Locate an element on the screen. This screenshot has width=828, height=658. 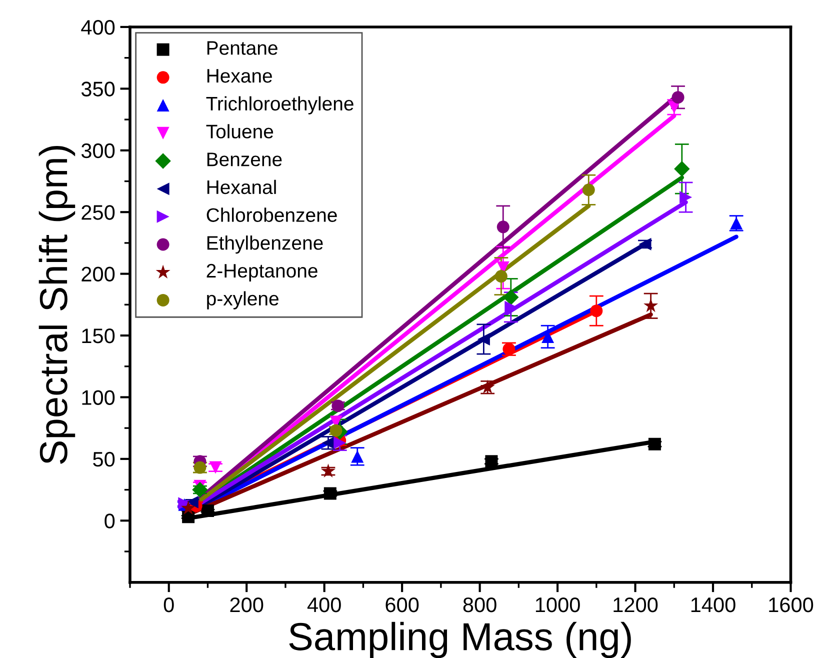
y-tick-label: 250 is located at coordinates (98, 212).